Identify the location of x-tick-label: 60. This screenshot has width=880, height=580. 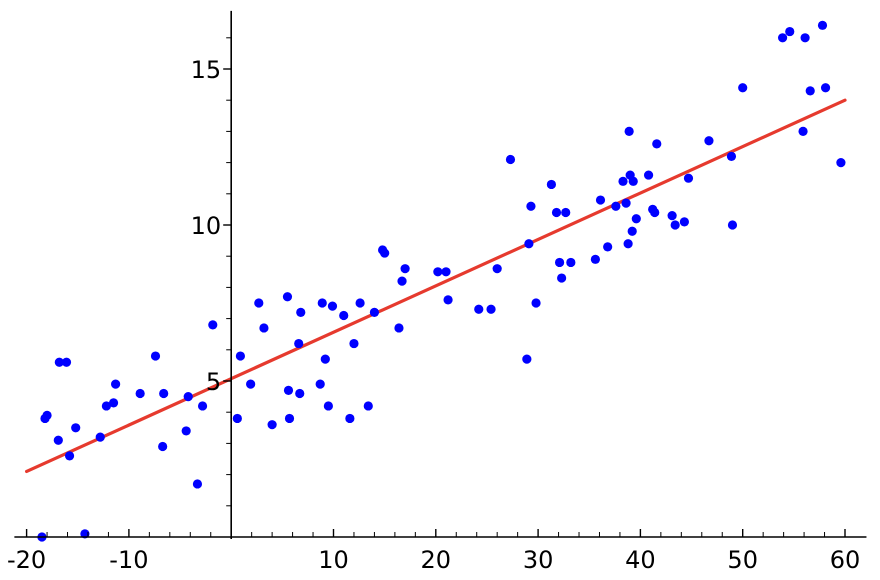
(845, 560).